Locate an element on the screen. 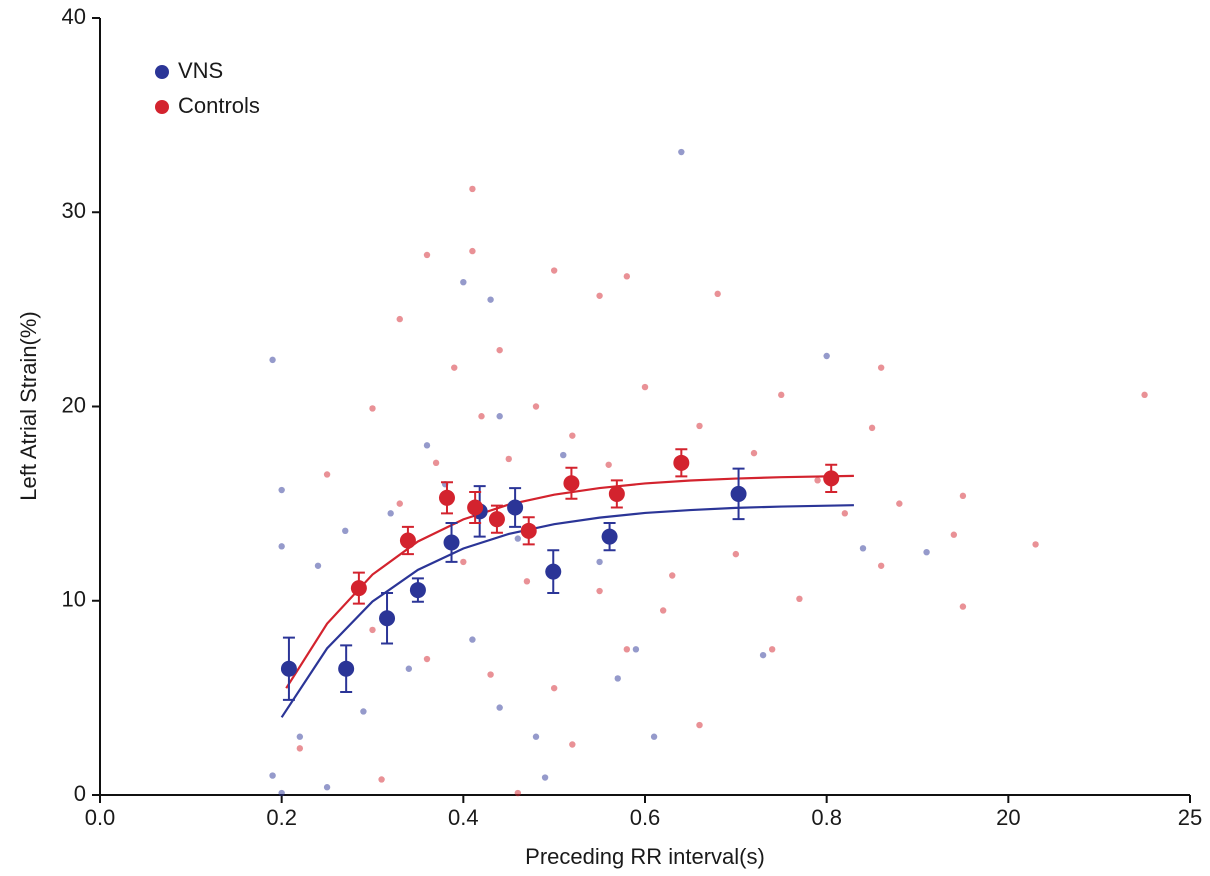  y-axis-label: Left Atrial Strain(%) is located at coordinates (28, 406).